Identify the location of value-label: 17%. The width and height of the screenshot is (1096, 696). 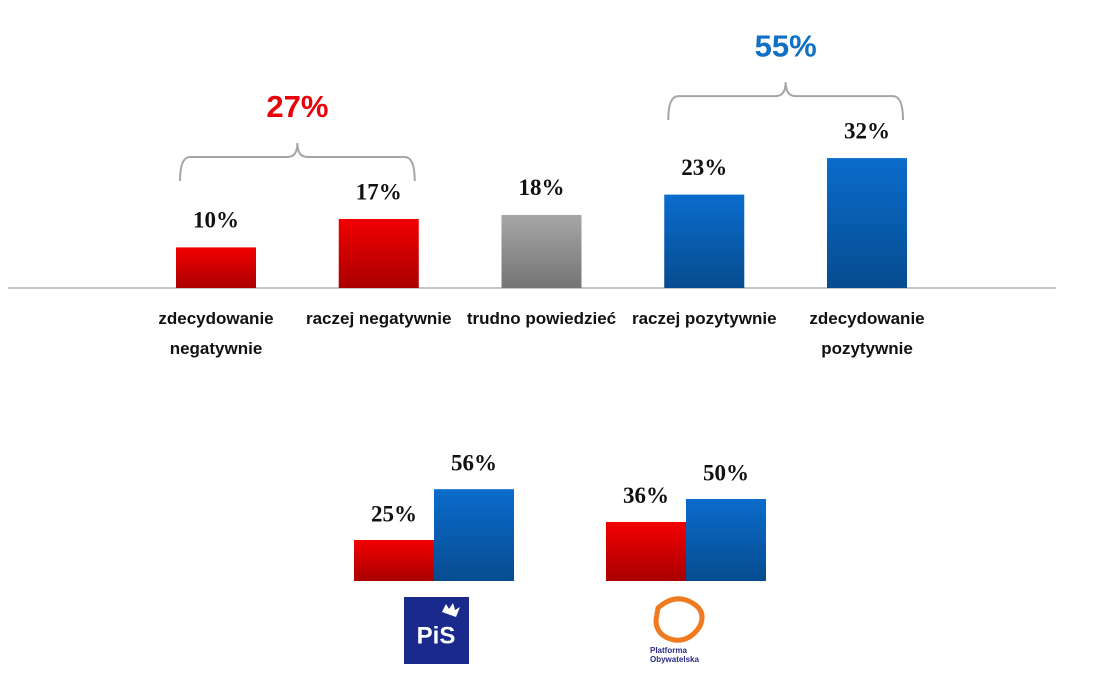
(379, 191).